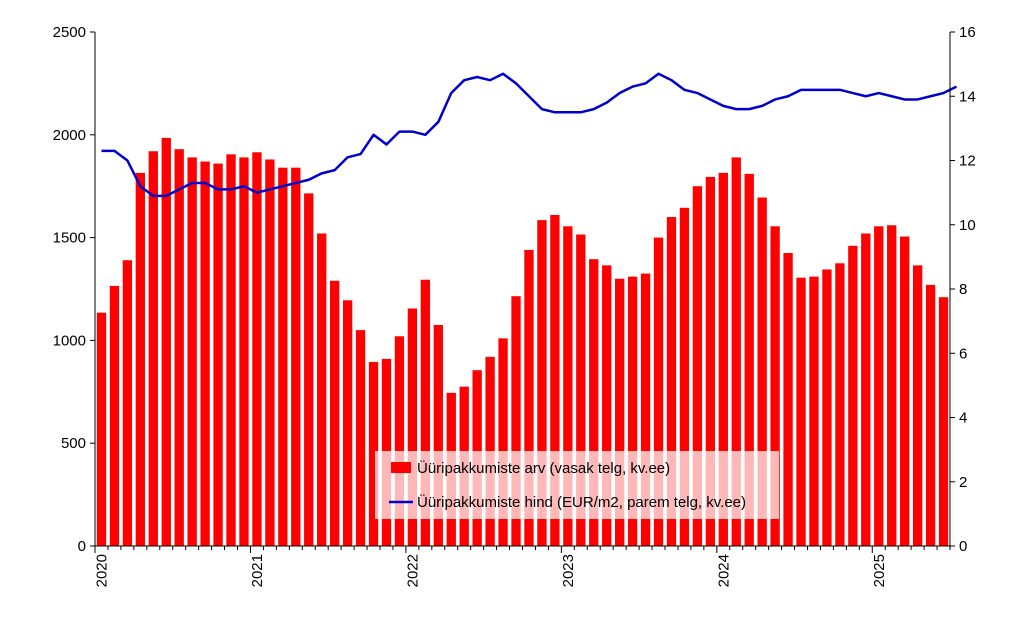 This screenshot has height=624, width=1024. I want to click on x-tick-label: 2025, so click(879, 570).